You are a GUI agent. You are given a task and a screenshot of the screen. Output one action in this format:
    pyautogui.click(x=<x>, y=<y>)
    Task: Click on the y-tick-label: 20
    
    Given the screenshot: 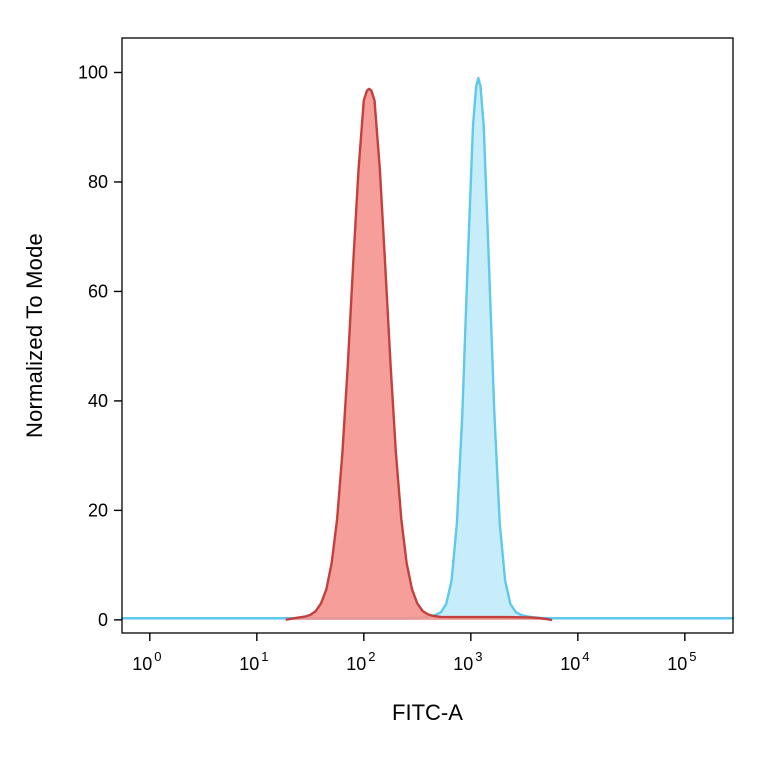 What is the action you would take?
    pyautogui.click(x=98, y=510)
    